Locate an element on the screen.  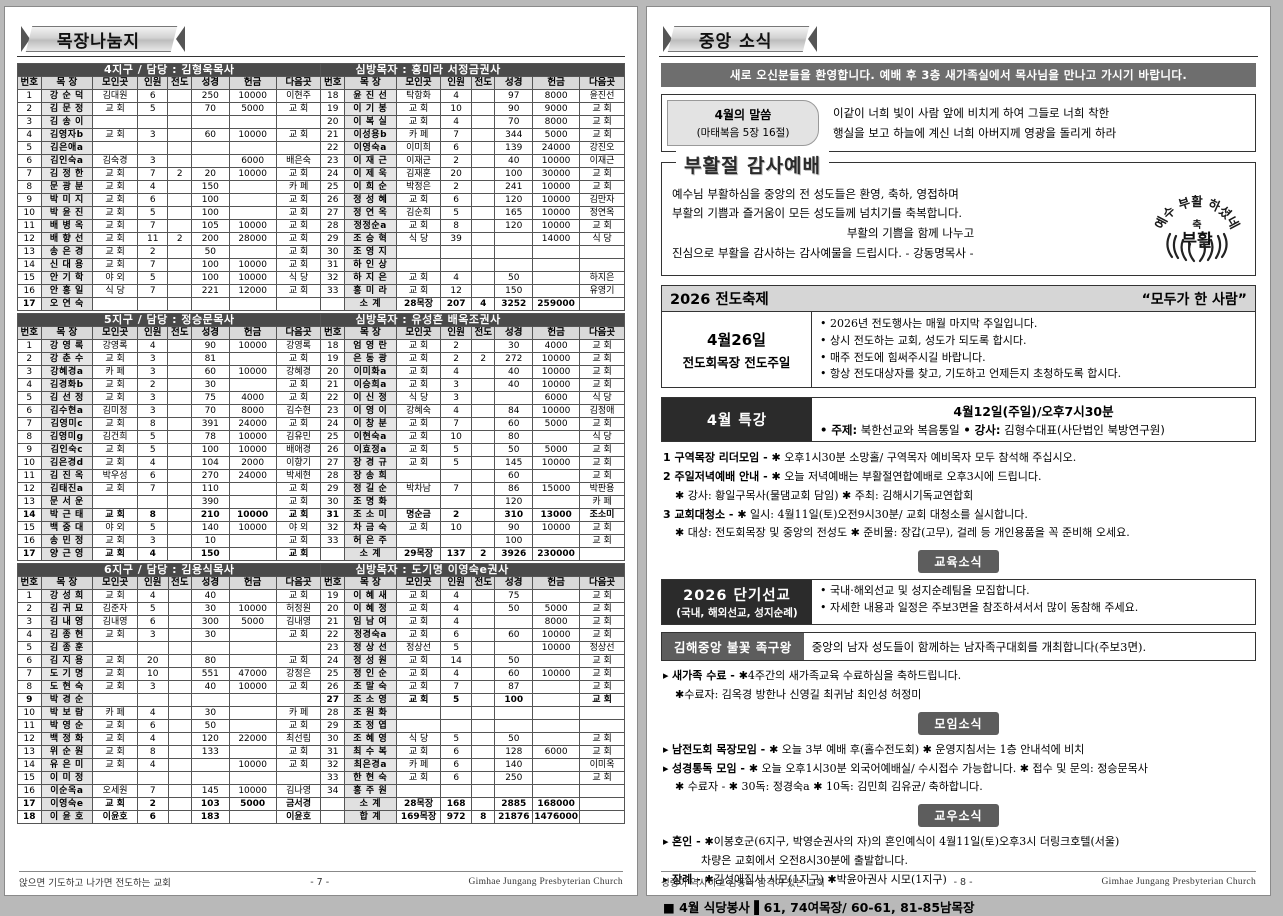
table-cell: 송 민 정 is located at coordinates (67, 541).